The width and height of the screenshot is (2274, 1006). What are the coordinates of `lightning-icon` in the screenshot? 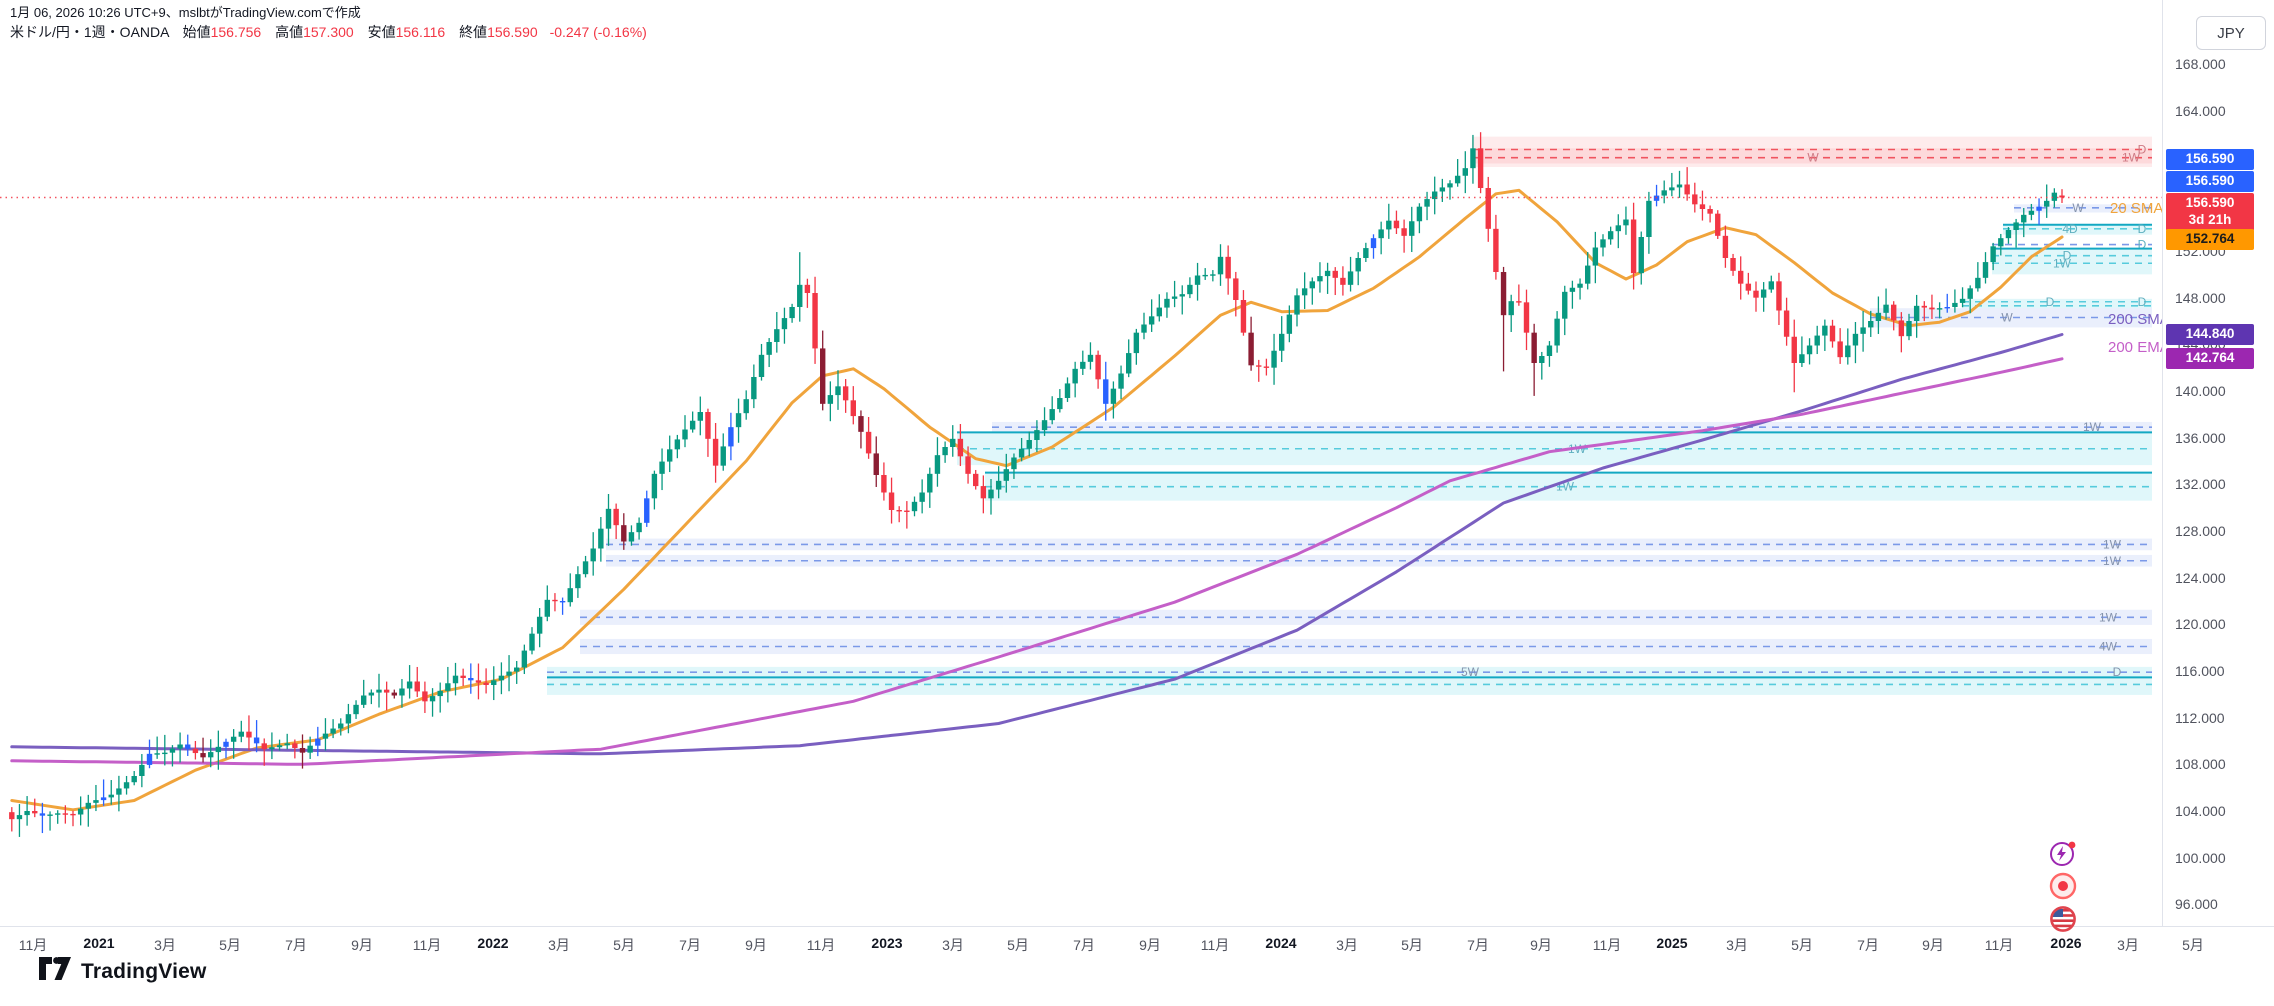 It's located at (2063, 853).